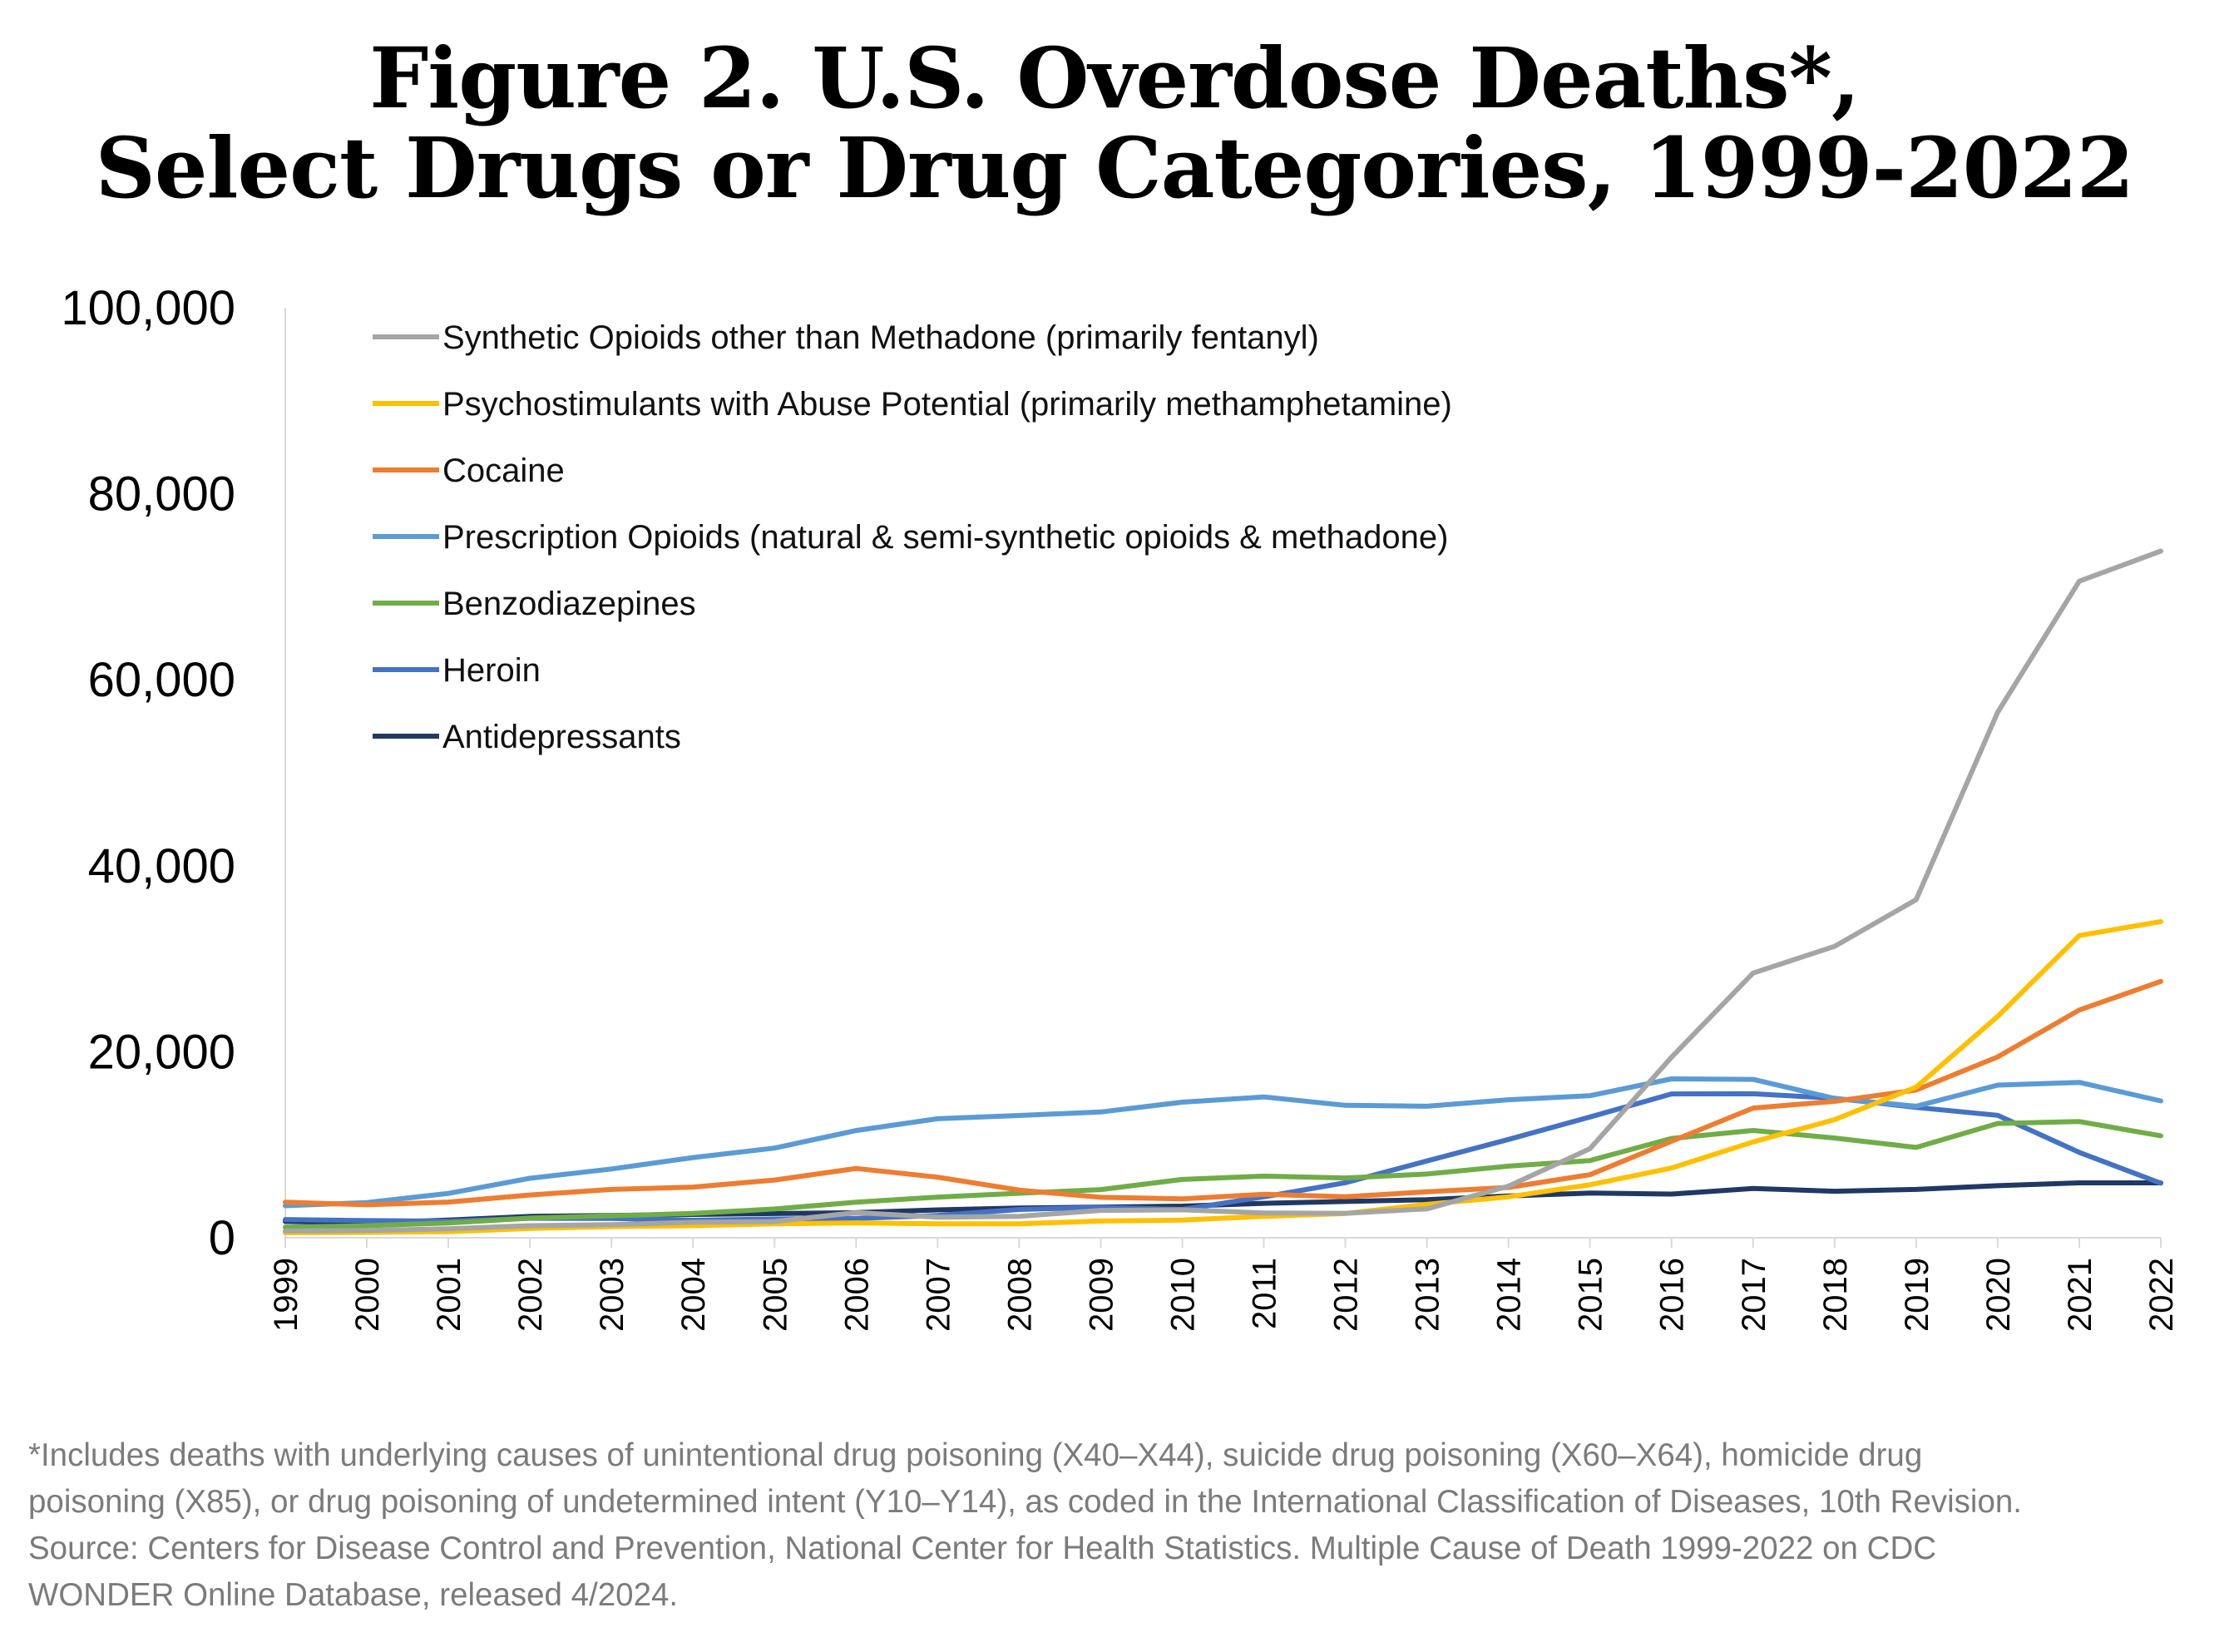 The image size is (2229, 1652). Describe the element at coordinates (449, 1295) in the screenshot. I see `x-tick-label: 2001` at that location.